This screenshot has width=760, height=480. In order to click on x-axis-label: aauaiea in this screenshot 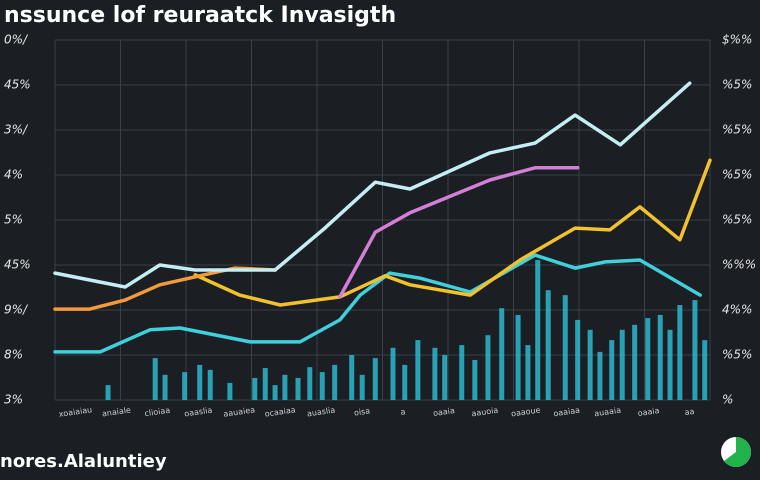, I will do `click(239, 411)`.